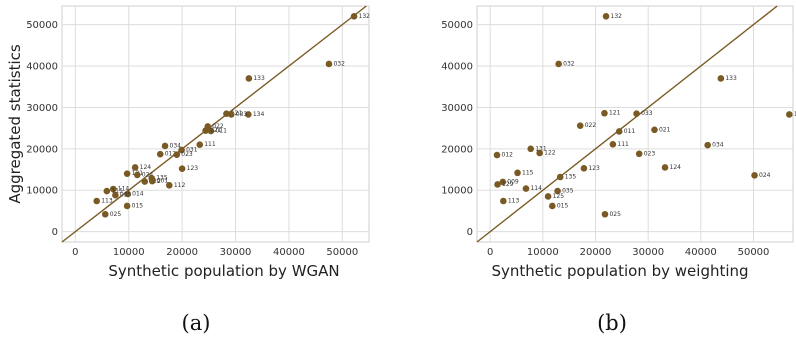 The height and width of the screenshot is (340, 796). Describe the element at coordinates (193, 168) in the screenshot. I see `point-label-123: 123` at that location.